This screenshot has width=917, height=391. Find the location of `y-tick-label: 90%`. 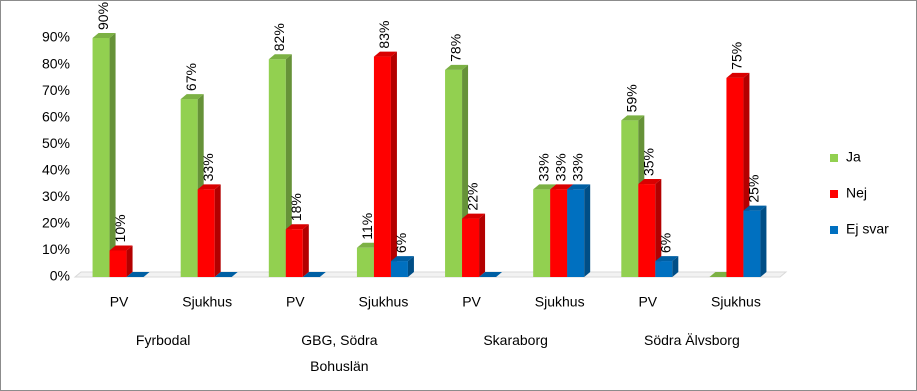

y-tick-label: 90% is located at coordinates (56, 37).